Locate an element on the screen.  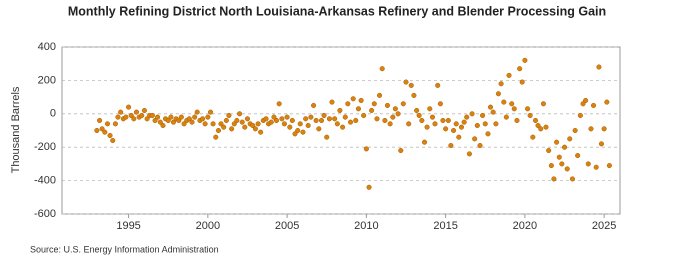
x-tick-label: 1995 is located at coordinates (128, 226).